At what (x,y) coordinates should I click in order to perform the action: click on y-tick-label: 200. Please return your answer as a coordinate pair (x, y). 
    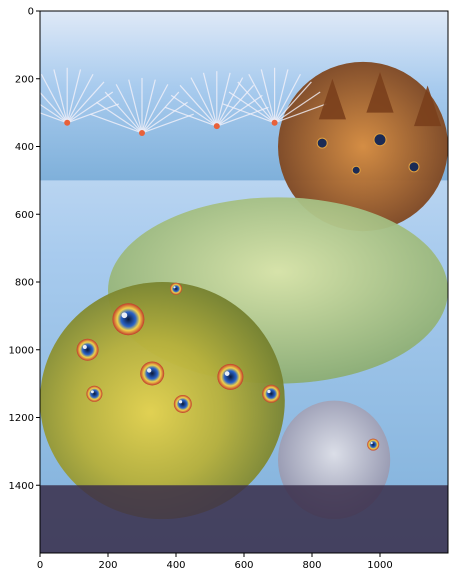
    Looking at the image, I should click on (24, 79).